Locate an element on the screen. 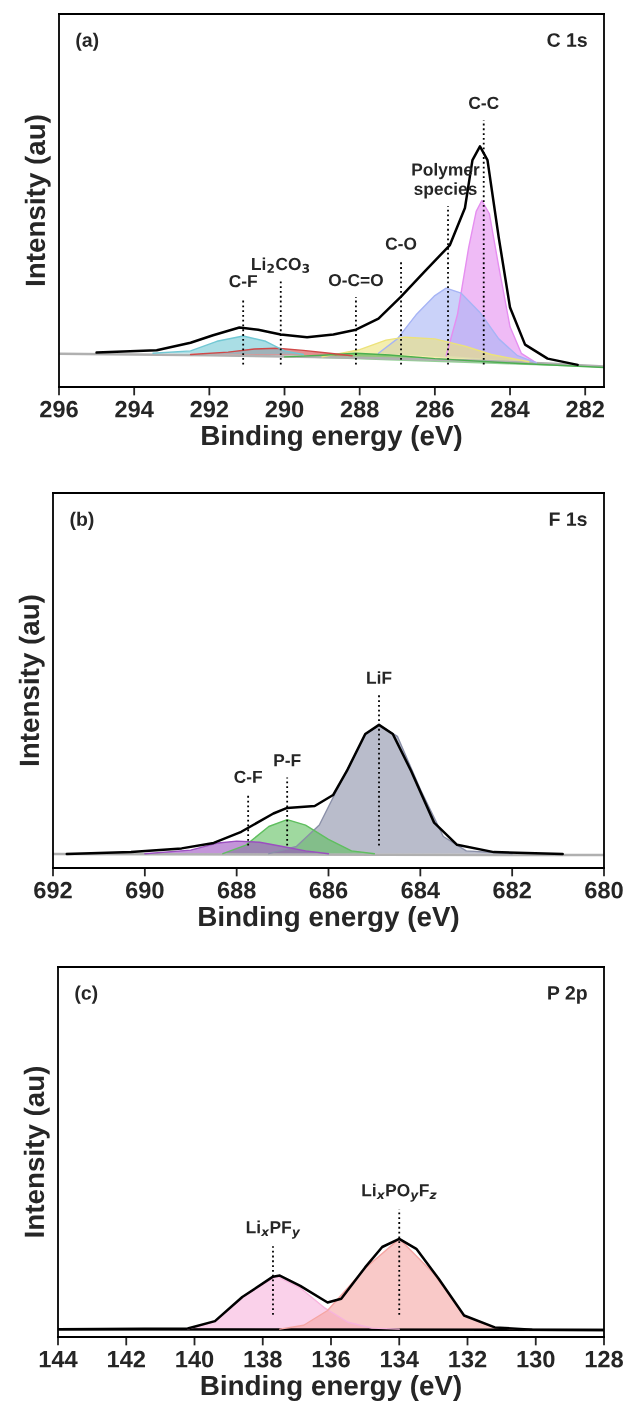 This screenshot has width=624, height=1407. x-tick-label: 142 is located at coordinates (126, 1359).